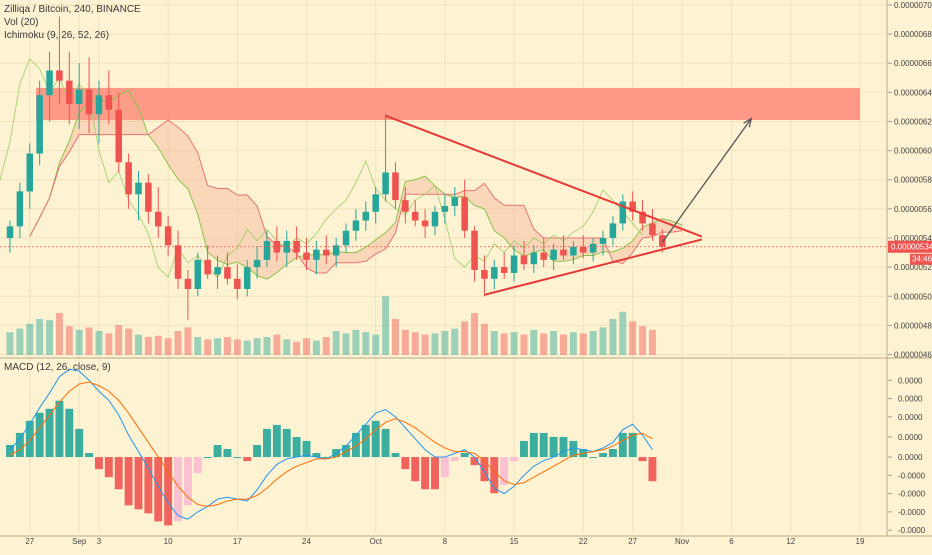 Image resolution: width=932 pixels, height=555 pixels. What do you see at coordinates (306, 541) in the screenshot?
I see `x-tick-label: 24` at bounding box center [306, 541].